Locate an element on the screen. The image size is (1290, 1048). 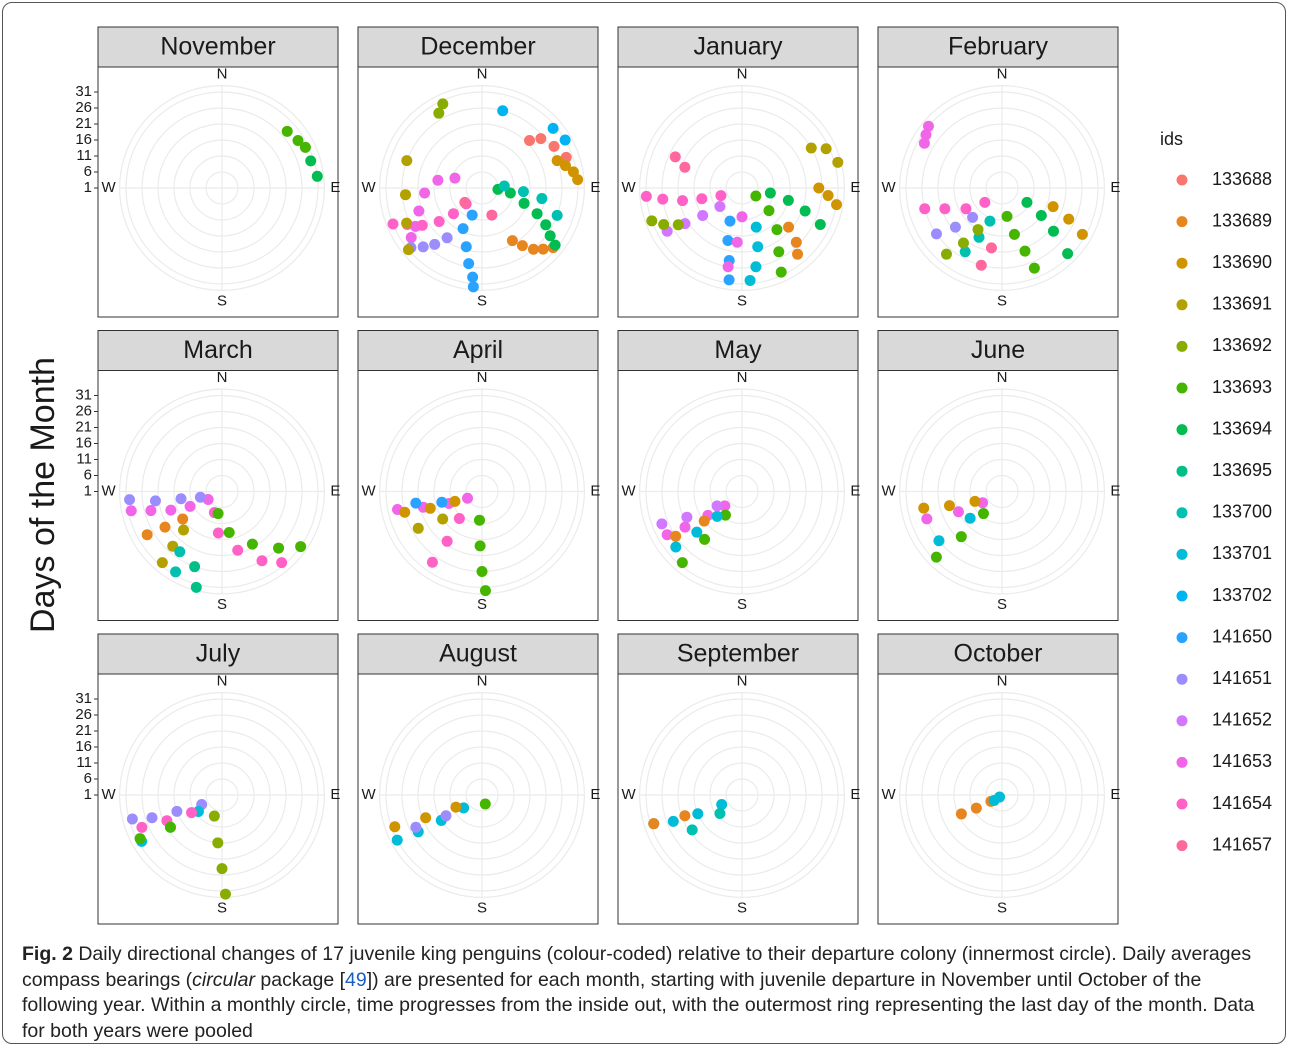
legend-label: 133688 is located at coordinates (1242, 179).